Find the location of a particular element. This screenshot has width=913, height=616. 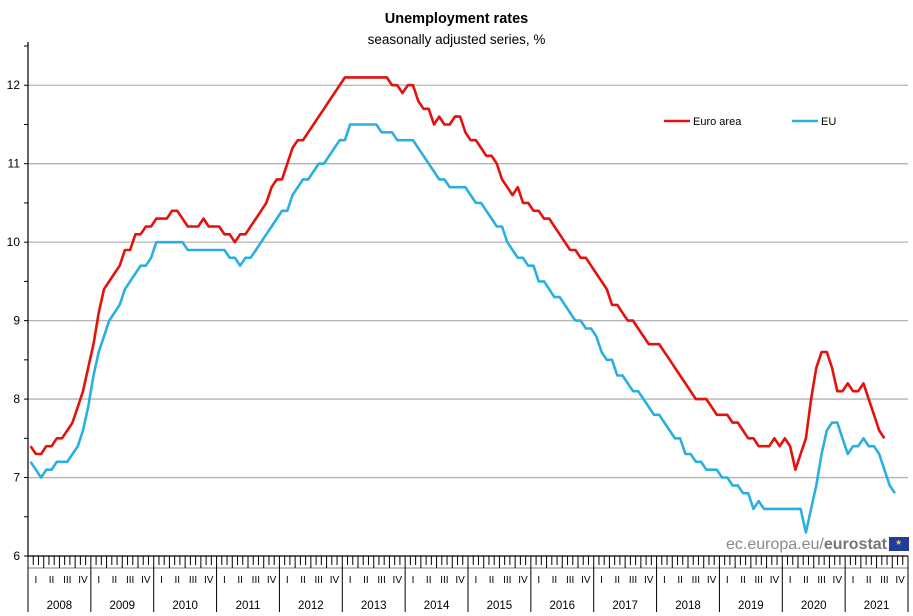

year-label: 2020 is located at coordinates (814, 606).